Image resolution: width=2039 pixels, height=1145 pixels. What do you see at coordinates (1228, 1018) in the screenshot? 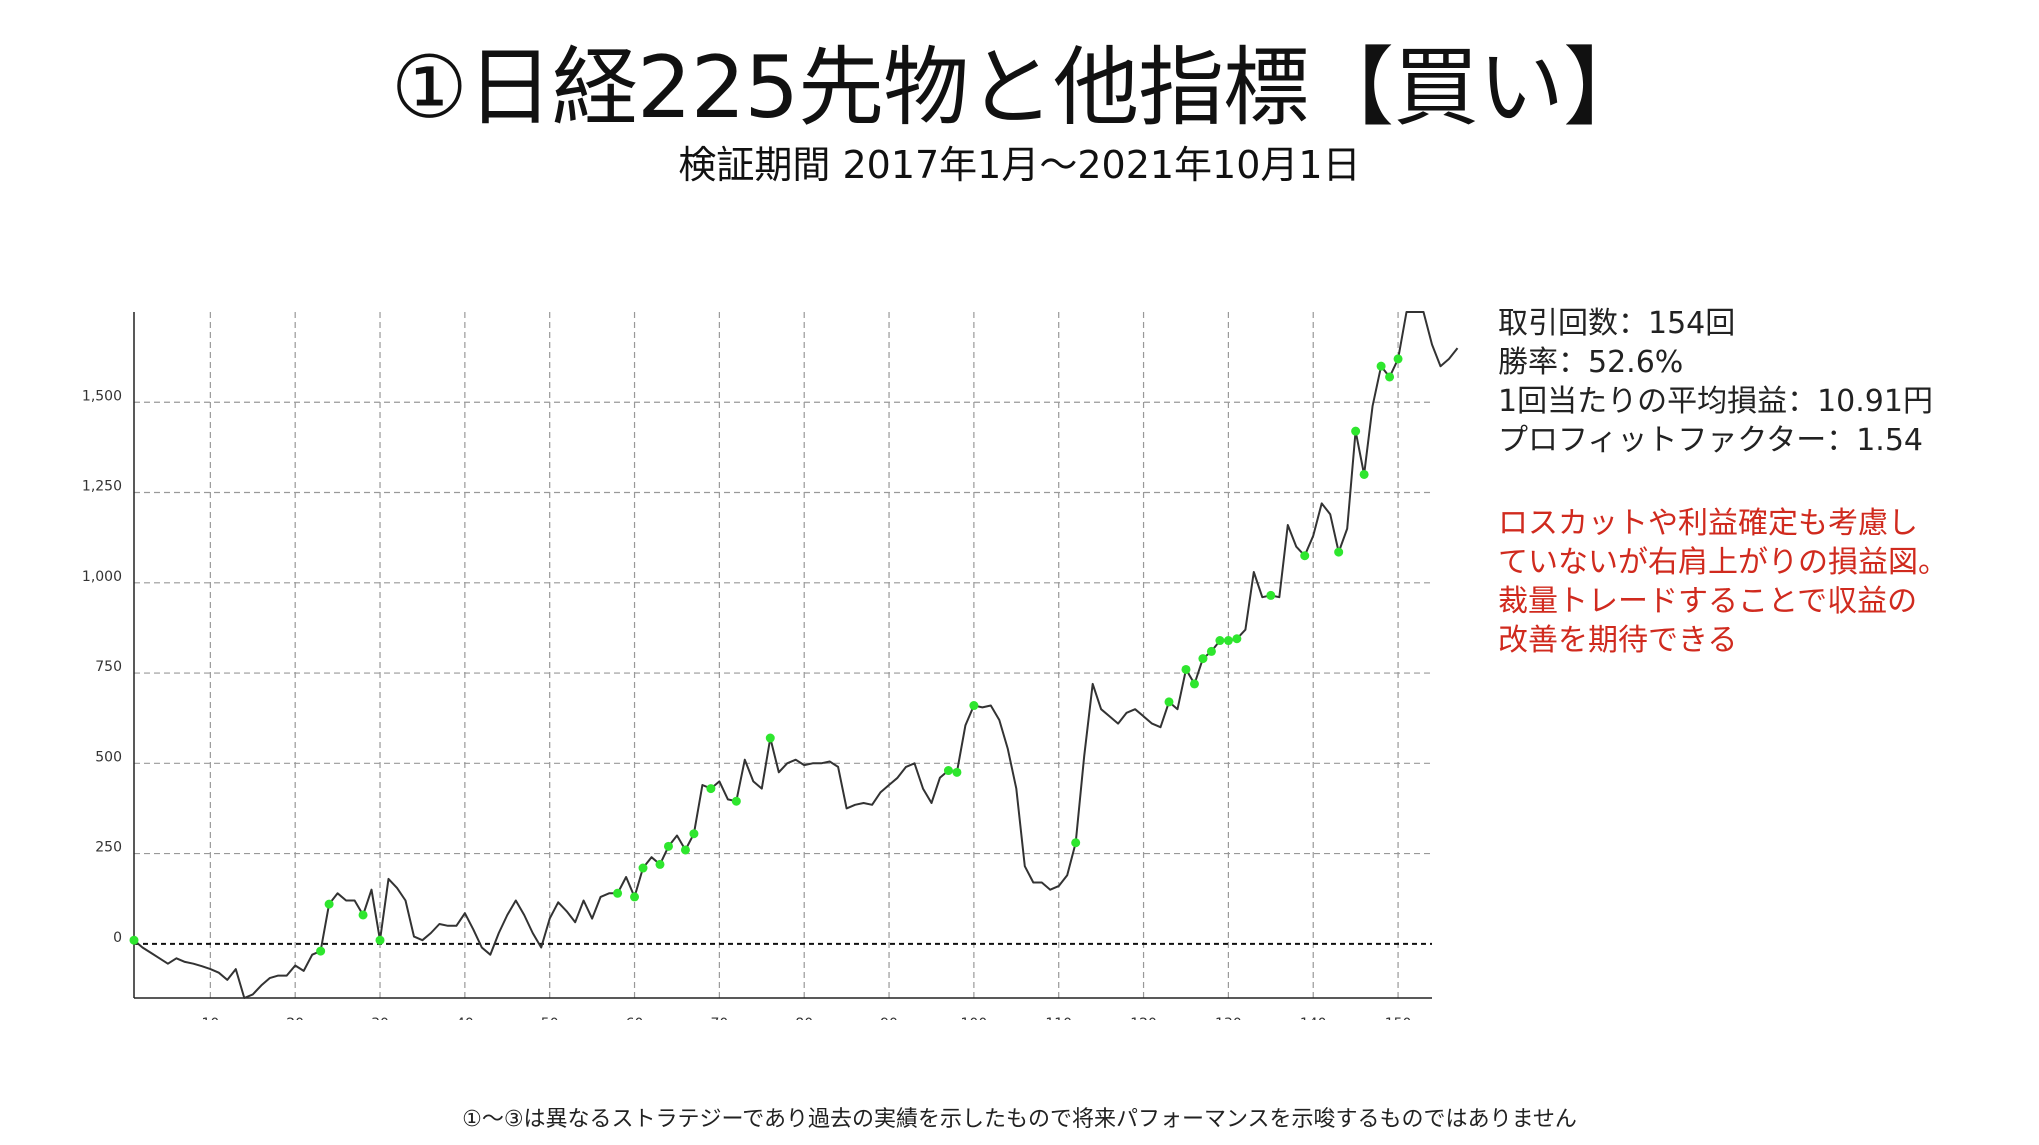
I see `x-tick-label: 130` at bounding box center [1228, 1018].